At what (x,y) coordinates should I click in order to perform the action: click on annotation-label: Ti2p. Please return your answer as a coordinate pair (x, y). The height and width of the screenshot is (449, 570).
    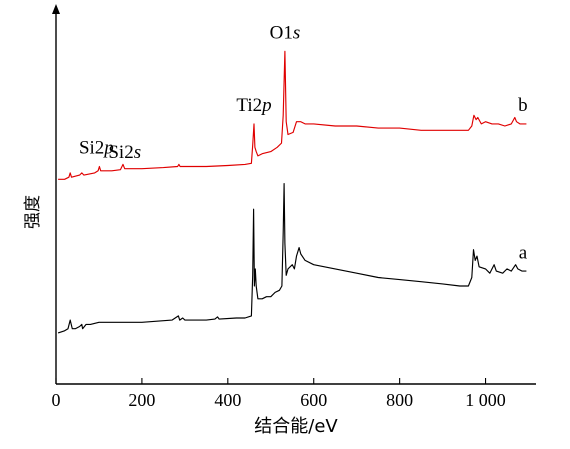
    Looking at the image, I should click on (253, 105).